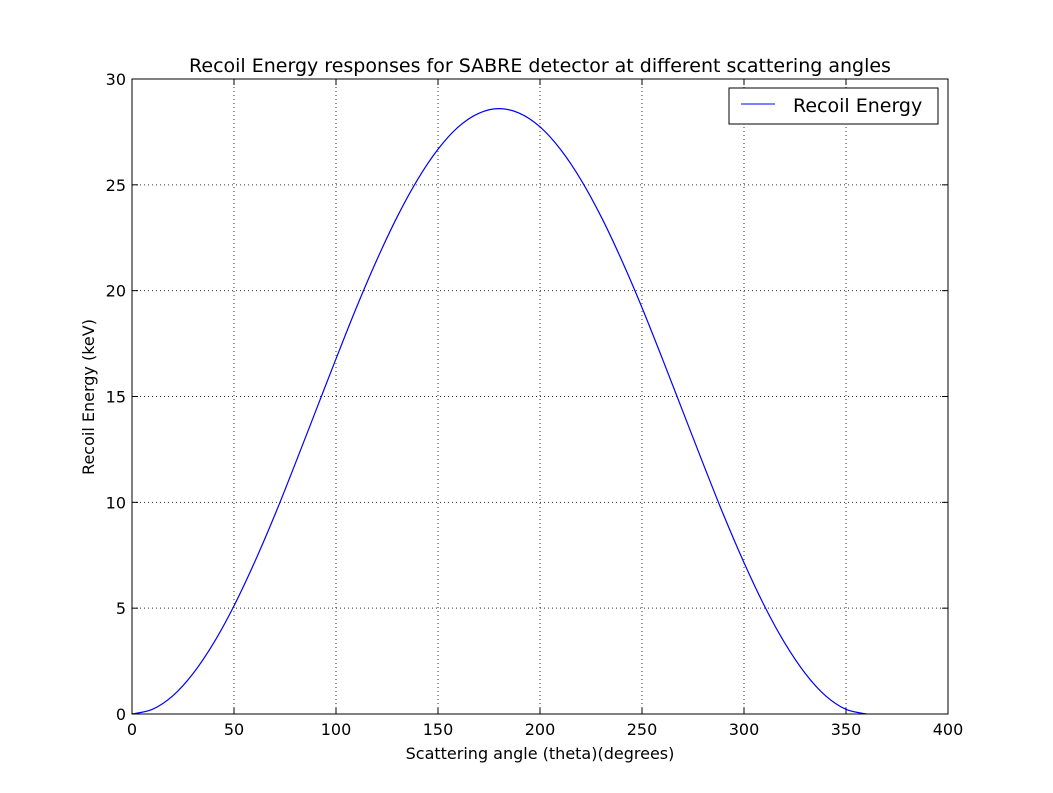 This screenshot has width=1053, height=793. What do you see at coordinates (121, 608) in the screenshot?
I see `y-tick-label: 5` at bounding box center [121, 608].